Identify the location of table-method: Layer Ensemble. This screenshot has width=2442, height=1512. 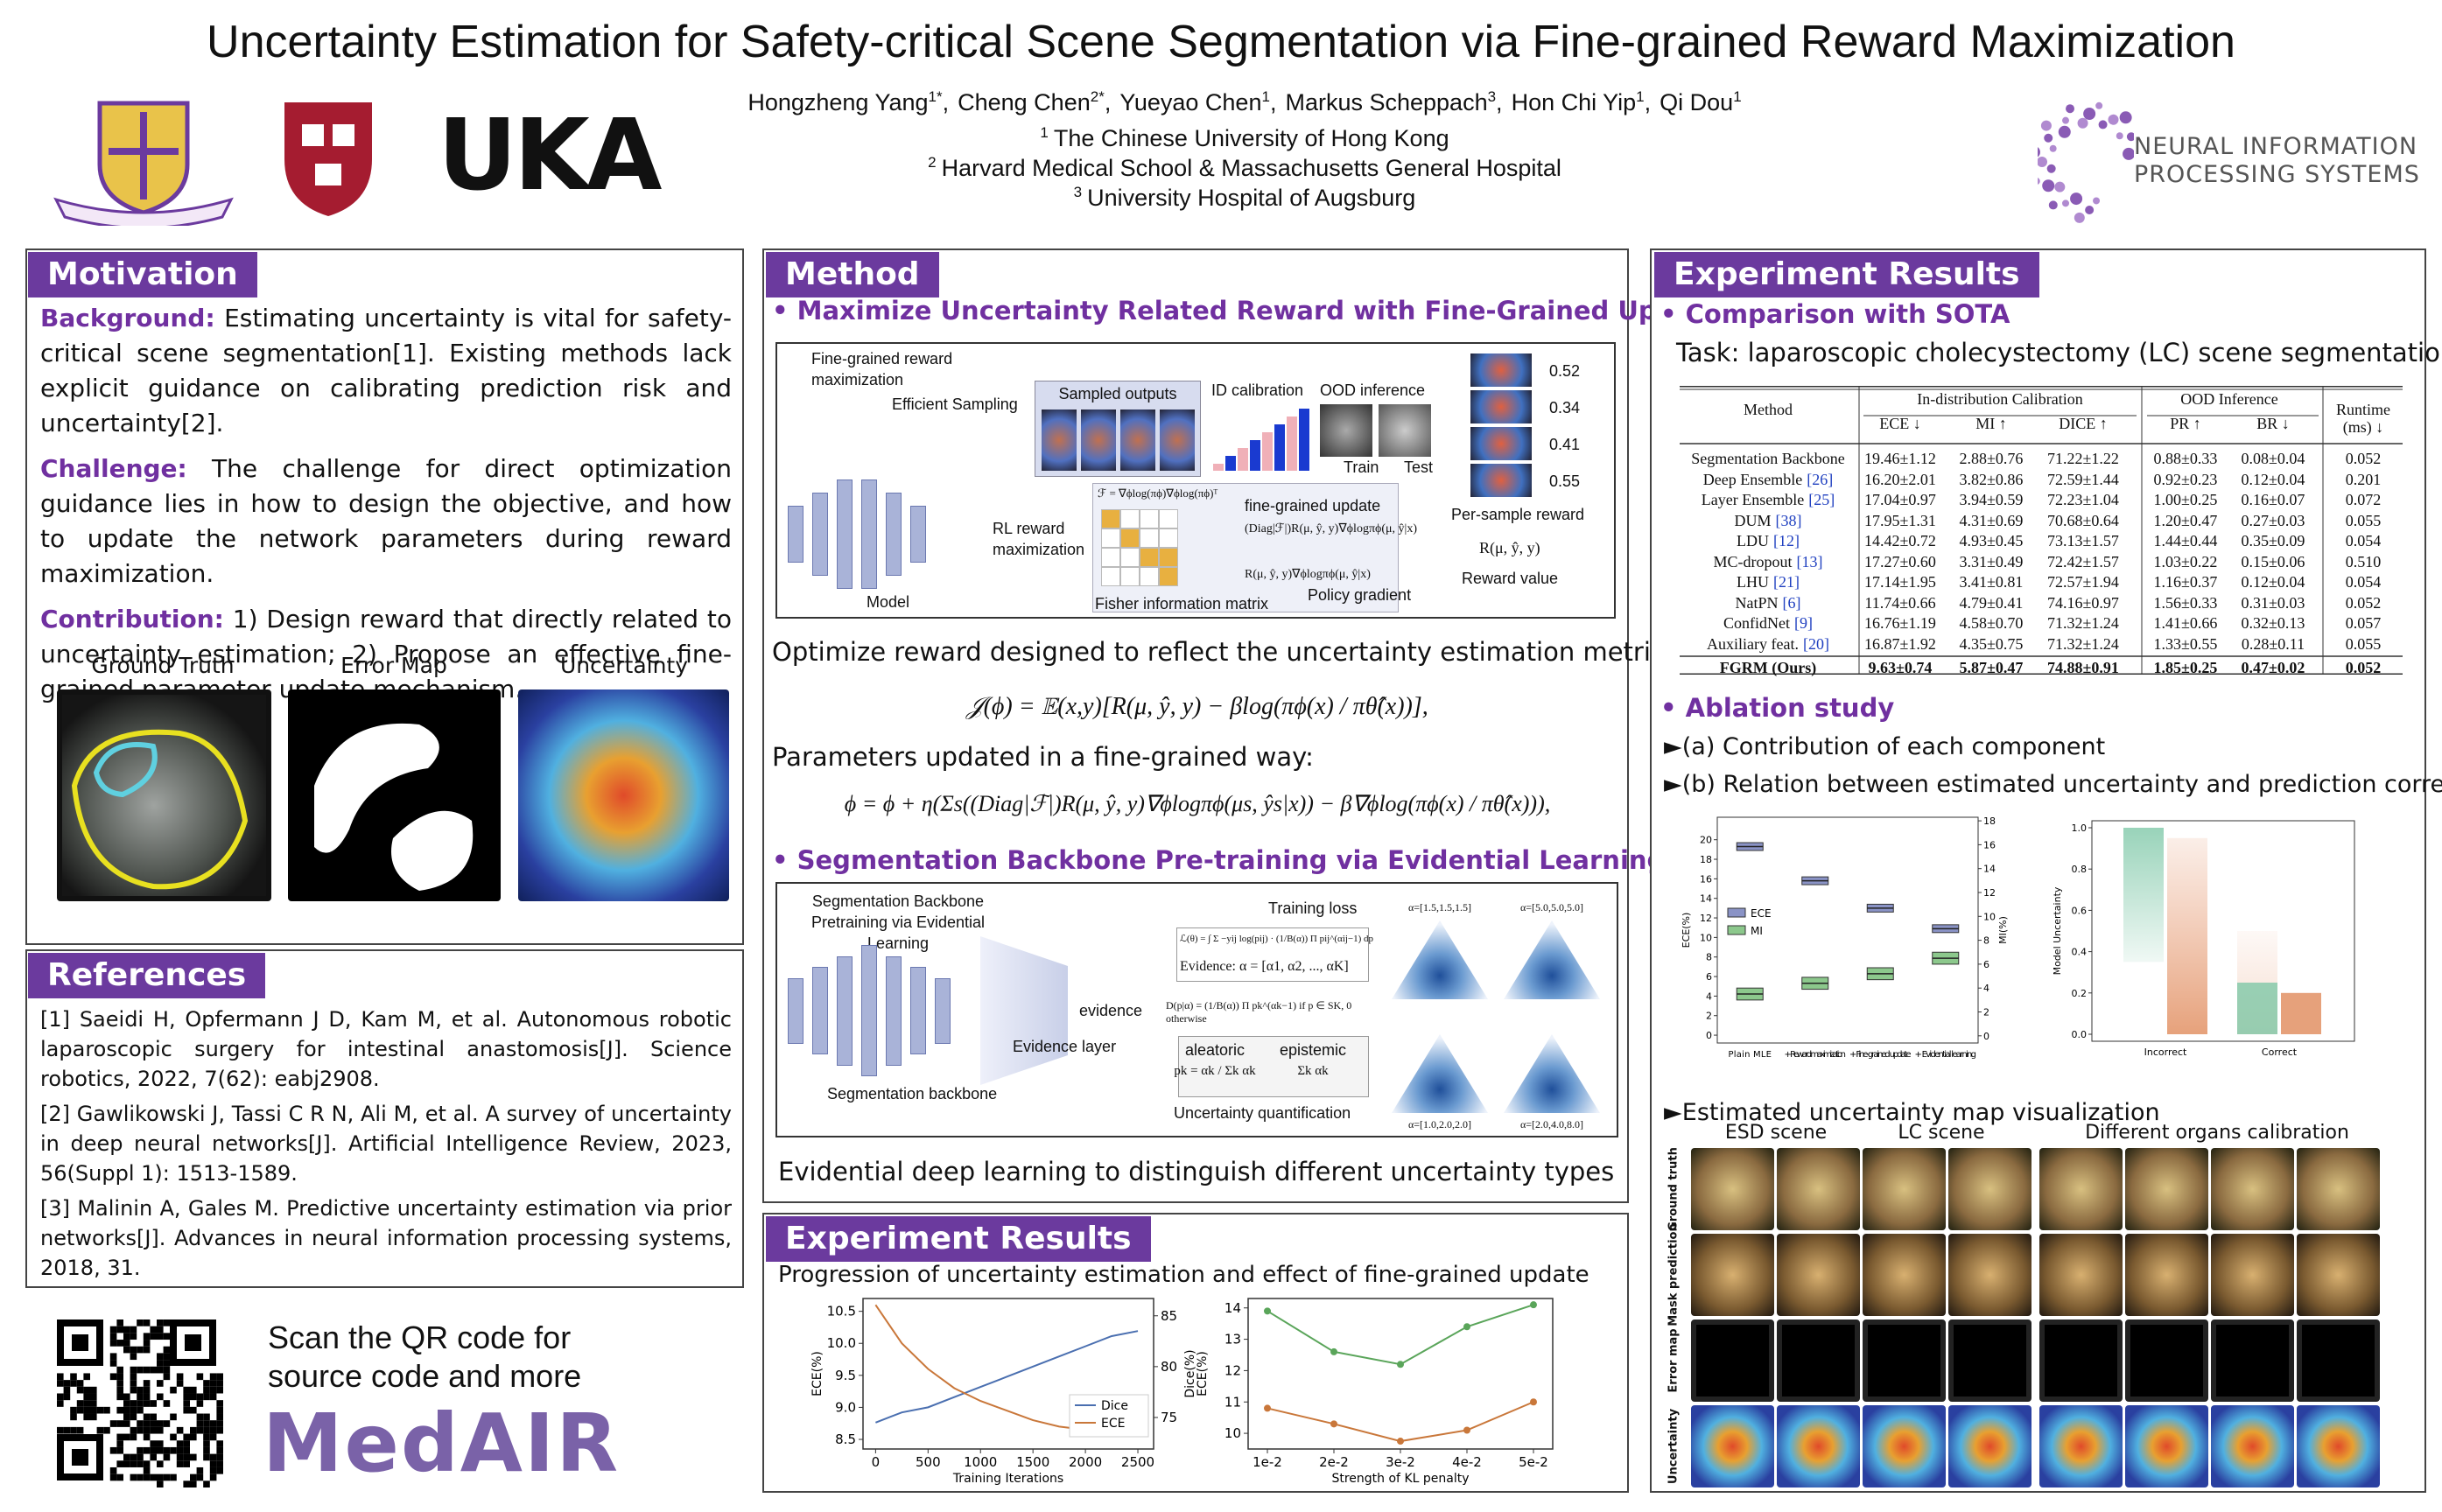
(1753, 499).